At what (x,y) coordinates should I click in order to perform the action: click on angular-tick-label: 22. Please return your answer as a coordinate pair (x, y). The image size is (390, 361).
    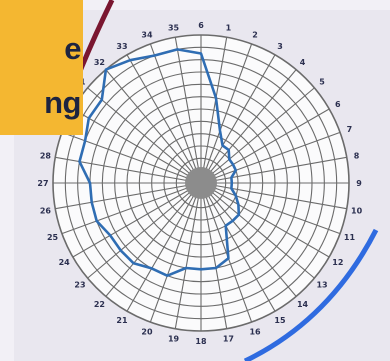
    Looking at the image, I should click on (99, 304).